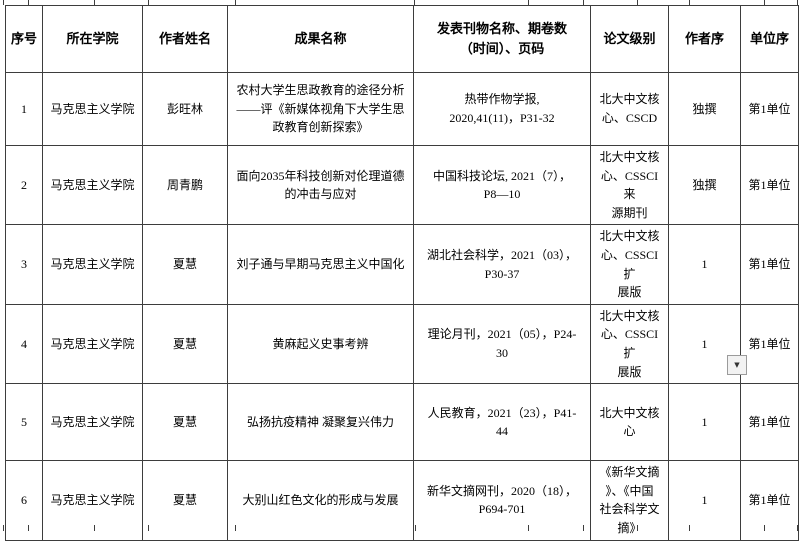  Describe the element at coordinates (320, 109) in the screenshot. I see `cell-title: 农村大学生思政教育的途径分析 ——评《新媒体视角下大学生思 政教育创新探索》` at that location.